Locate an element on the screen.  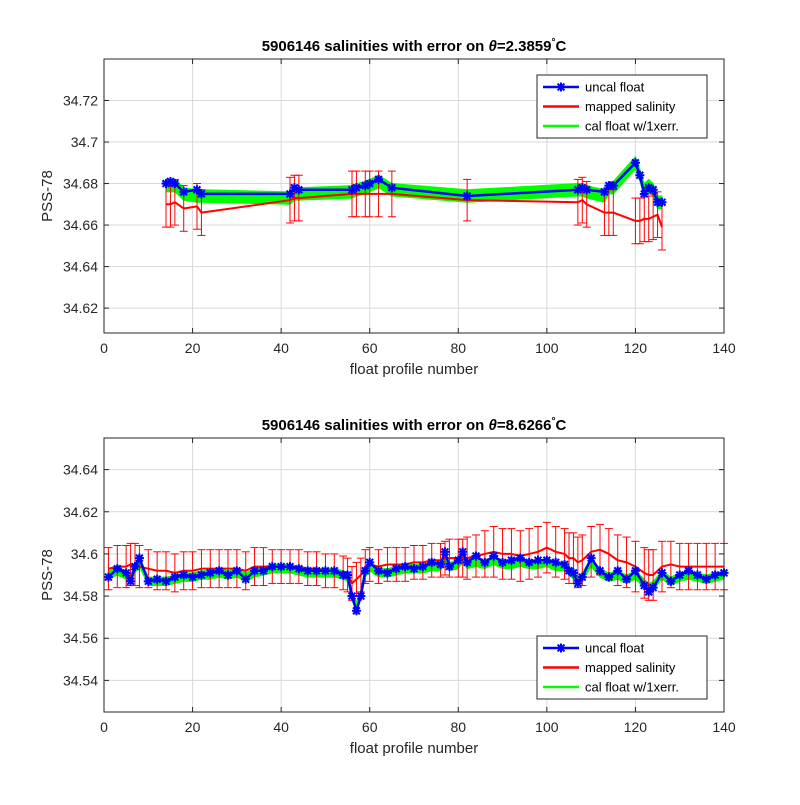
panel-bottom-legend-label-mapped-salinity: mapped salinity is located at coordinates (630, 667).